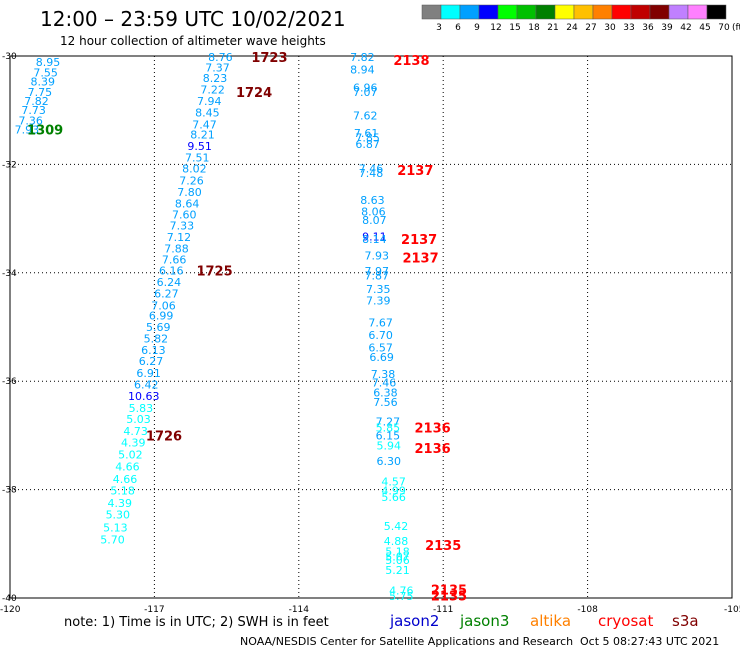 The width and height of the screenshot is (740, 650). Describe the element at coordinates (458, 28) in the screenshot. I see `legend-label: 6` at that location.